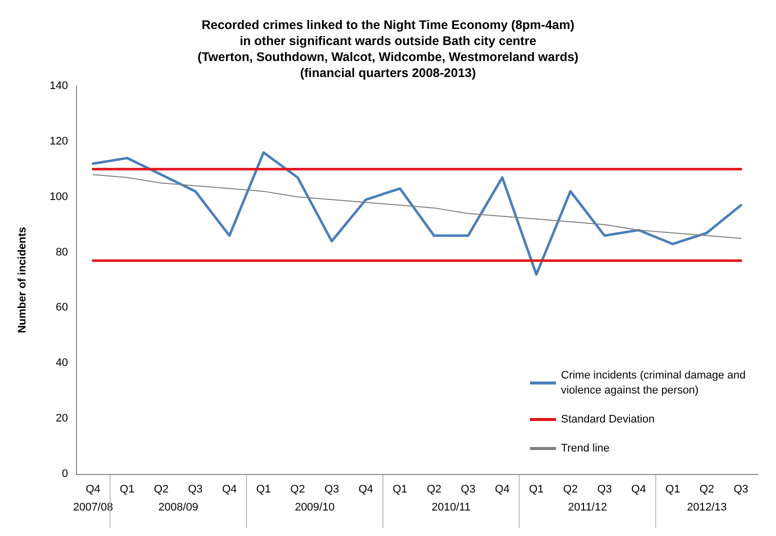  What do you see at coordinates (314, 508) in the screenshot?
I see `text: 2009/10` at bounding box center [314, 508].